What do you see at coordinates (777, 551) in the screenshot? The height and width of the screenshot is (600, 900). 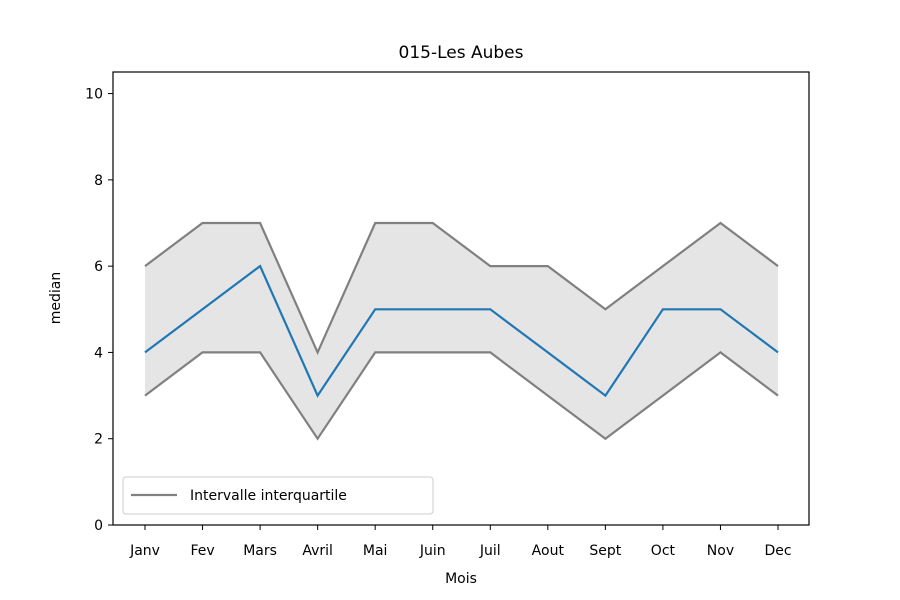 I see `x-tick-label: Dec` at bounding box center [777, 551].